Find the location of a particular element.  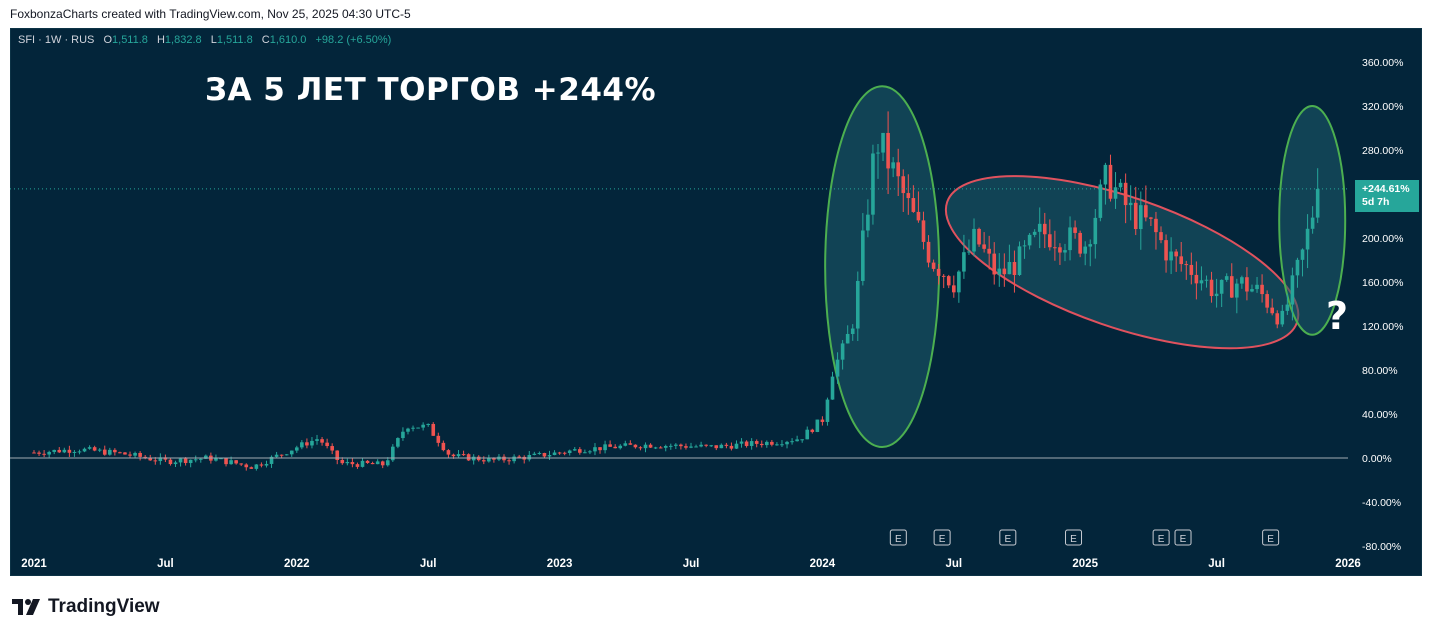

correction-ellipse is located at coordinates (1122, 262).